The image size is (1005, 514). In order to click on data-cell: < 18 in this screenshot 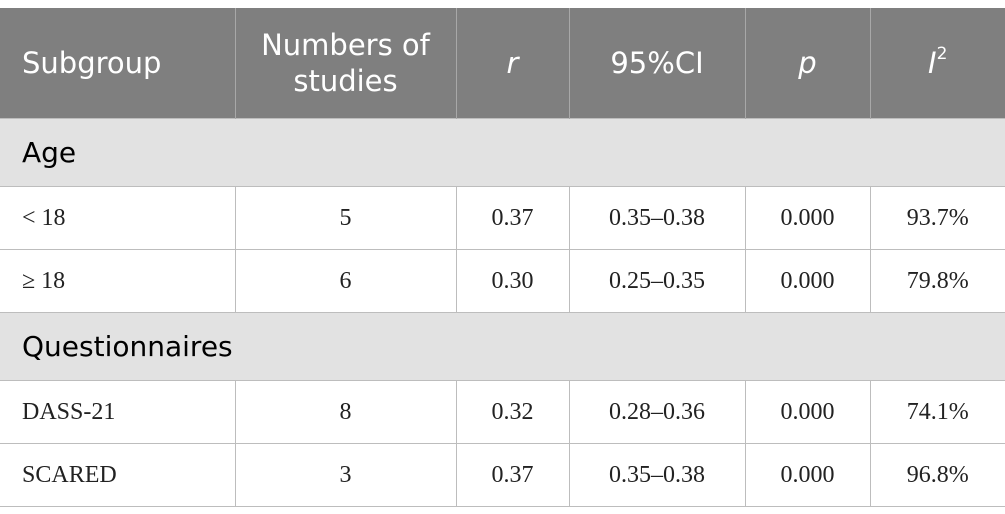, I will do `click(118, 218)`.